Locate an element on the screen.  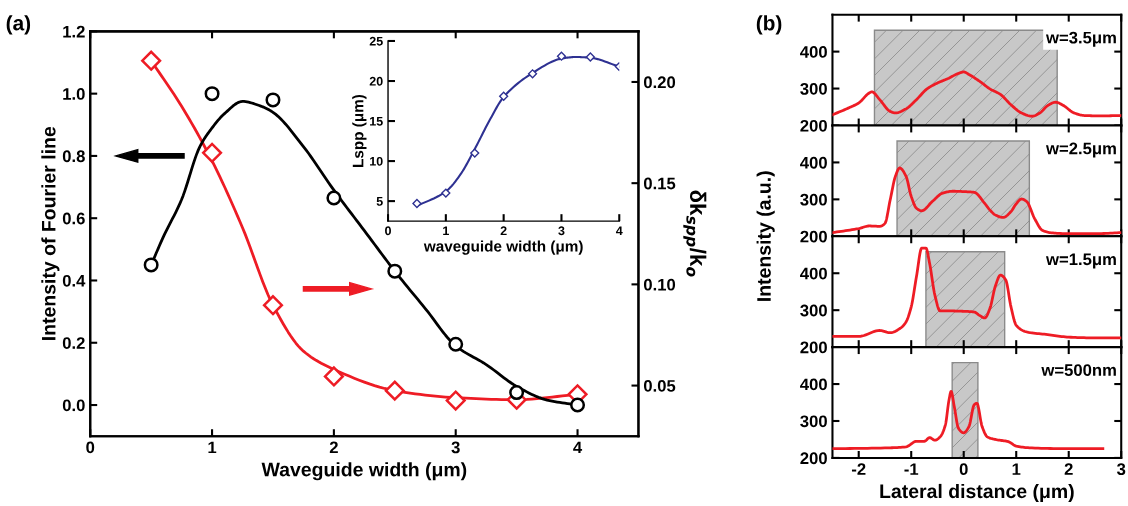
y-tick-label: 0.8 is located at coordinates (73, 156).